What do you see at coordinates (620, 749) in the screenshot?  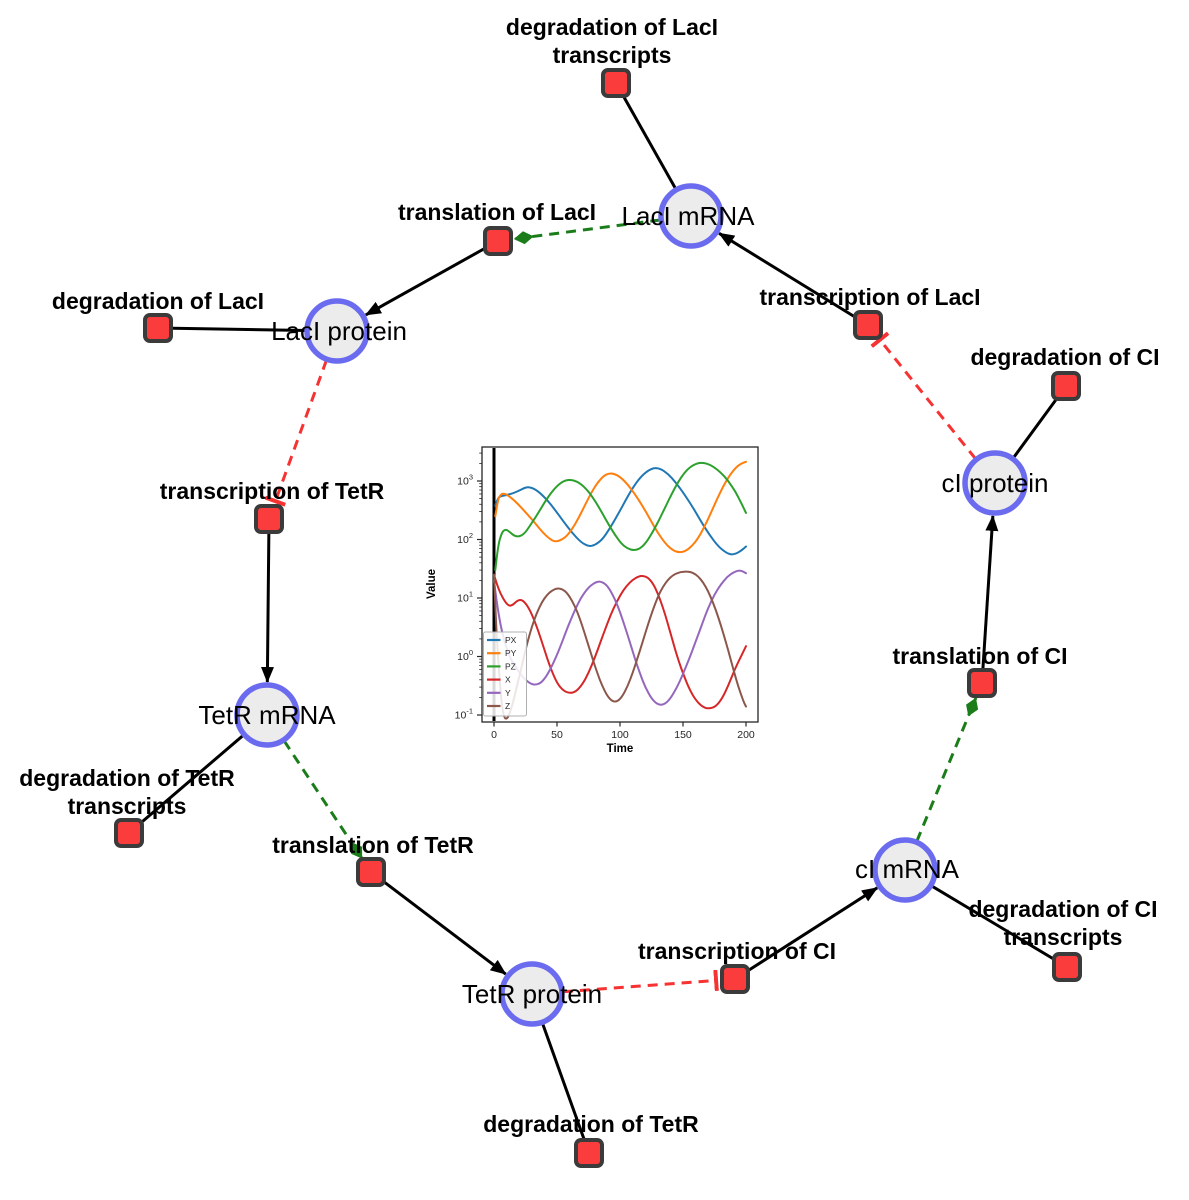 I see `plot-x-axis-label: Time` at bounding box center [620, 749].